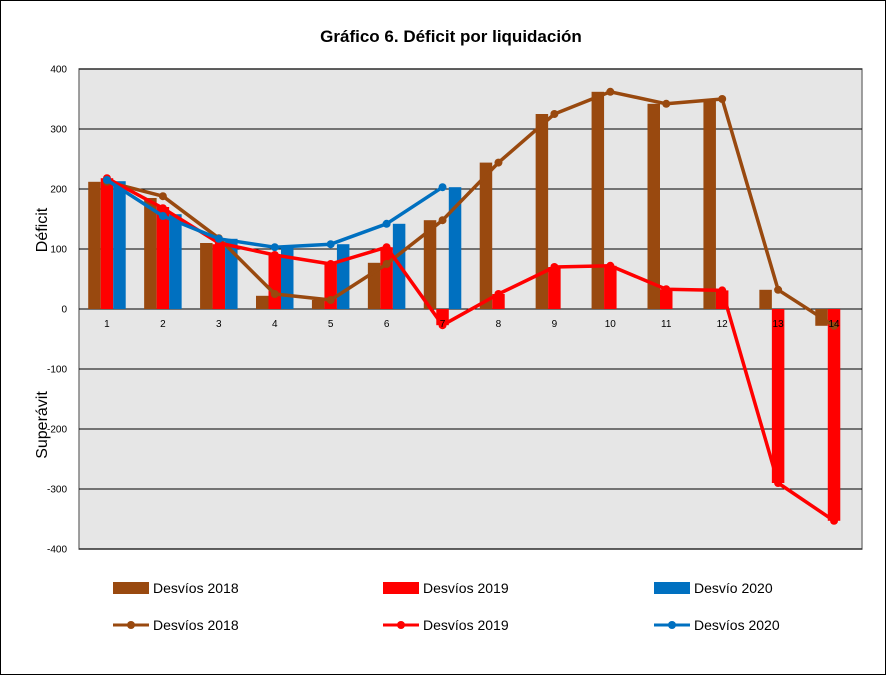  Describe the element at coordinates (58, 130) in the screenshot. I see `y-tick-label: 300` at that location.